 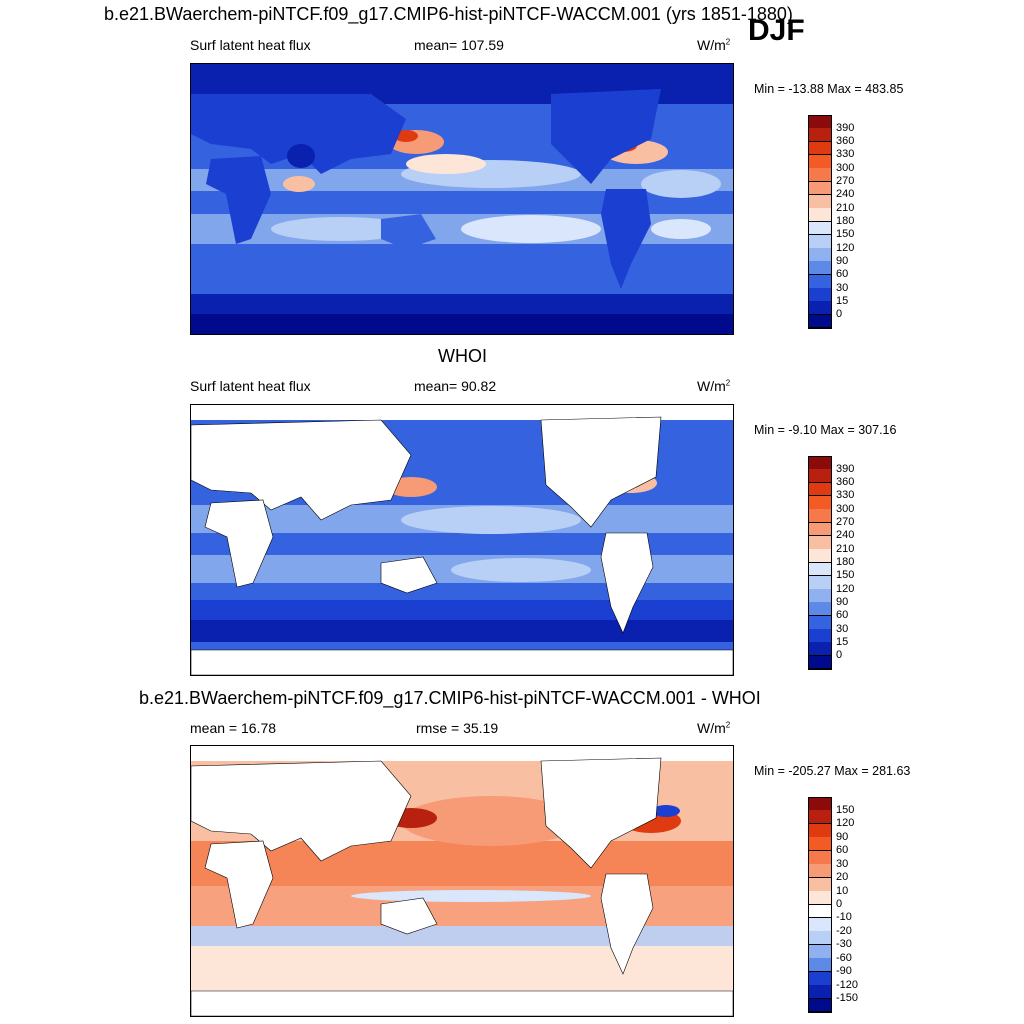 What do you see at coordinates (626, 239) in the screenshot?
I see `panel1-samerica` at bounding box center [626, 239].